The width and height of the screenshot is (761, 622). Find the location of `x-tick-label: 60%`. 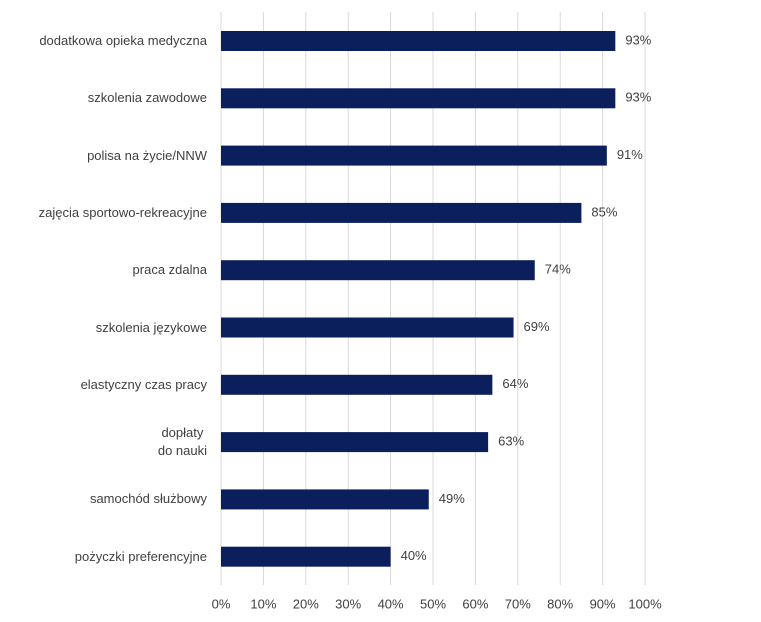

x-tick-label: 60% is located at coordinates (475, 603).